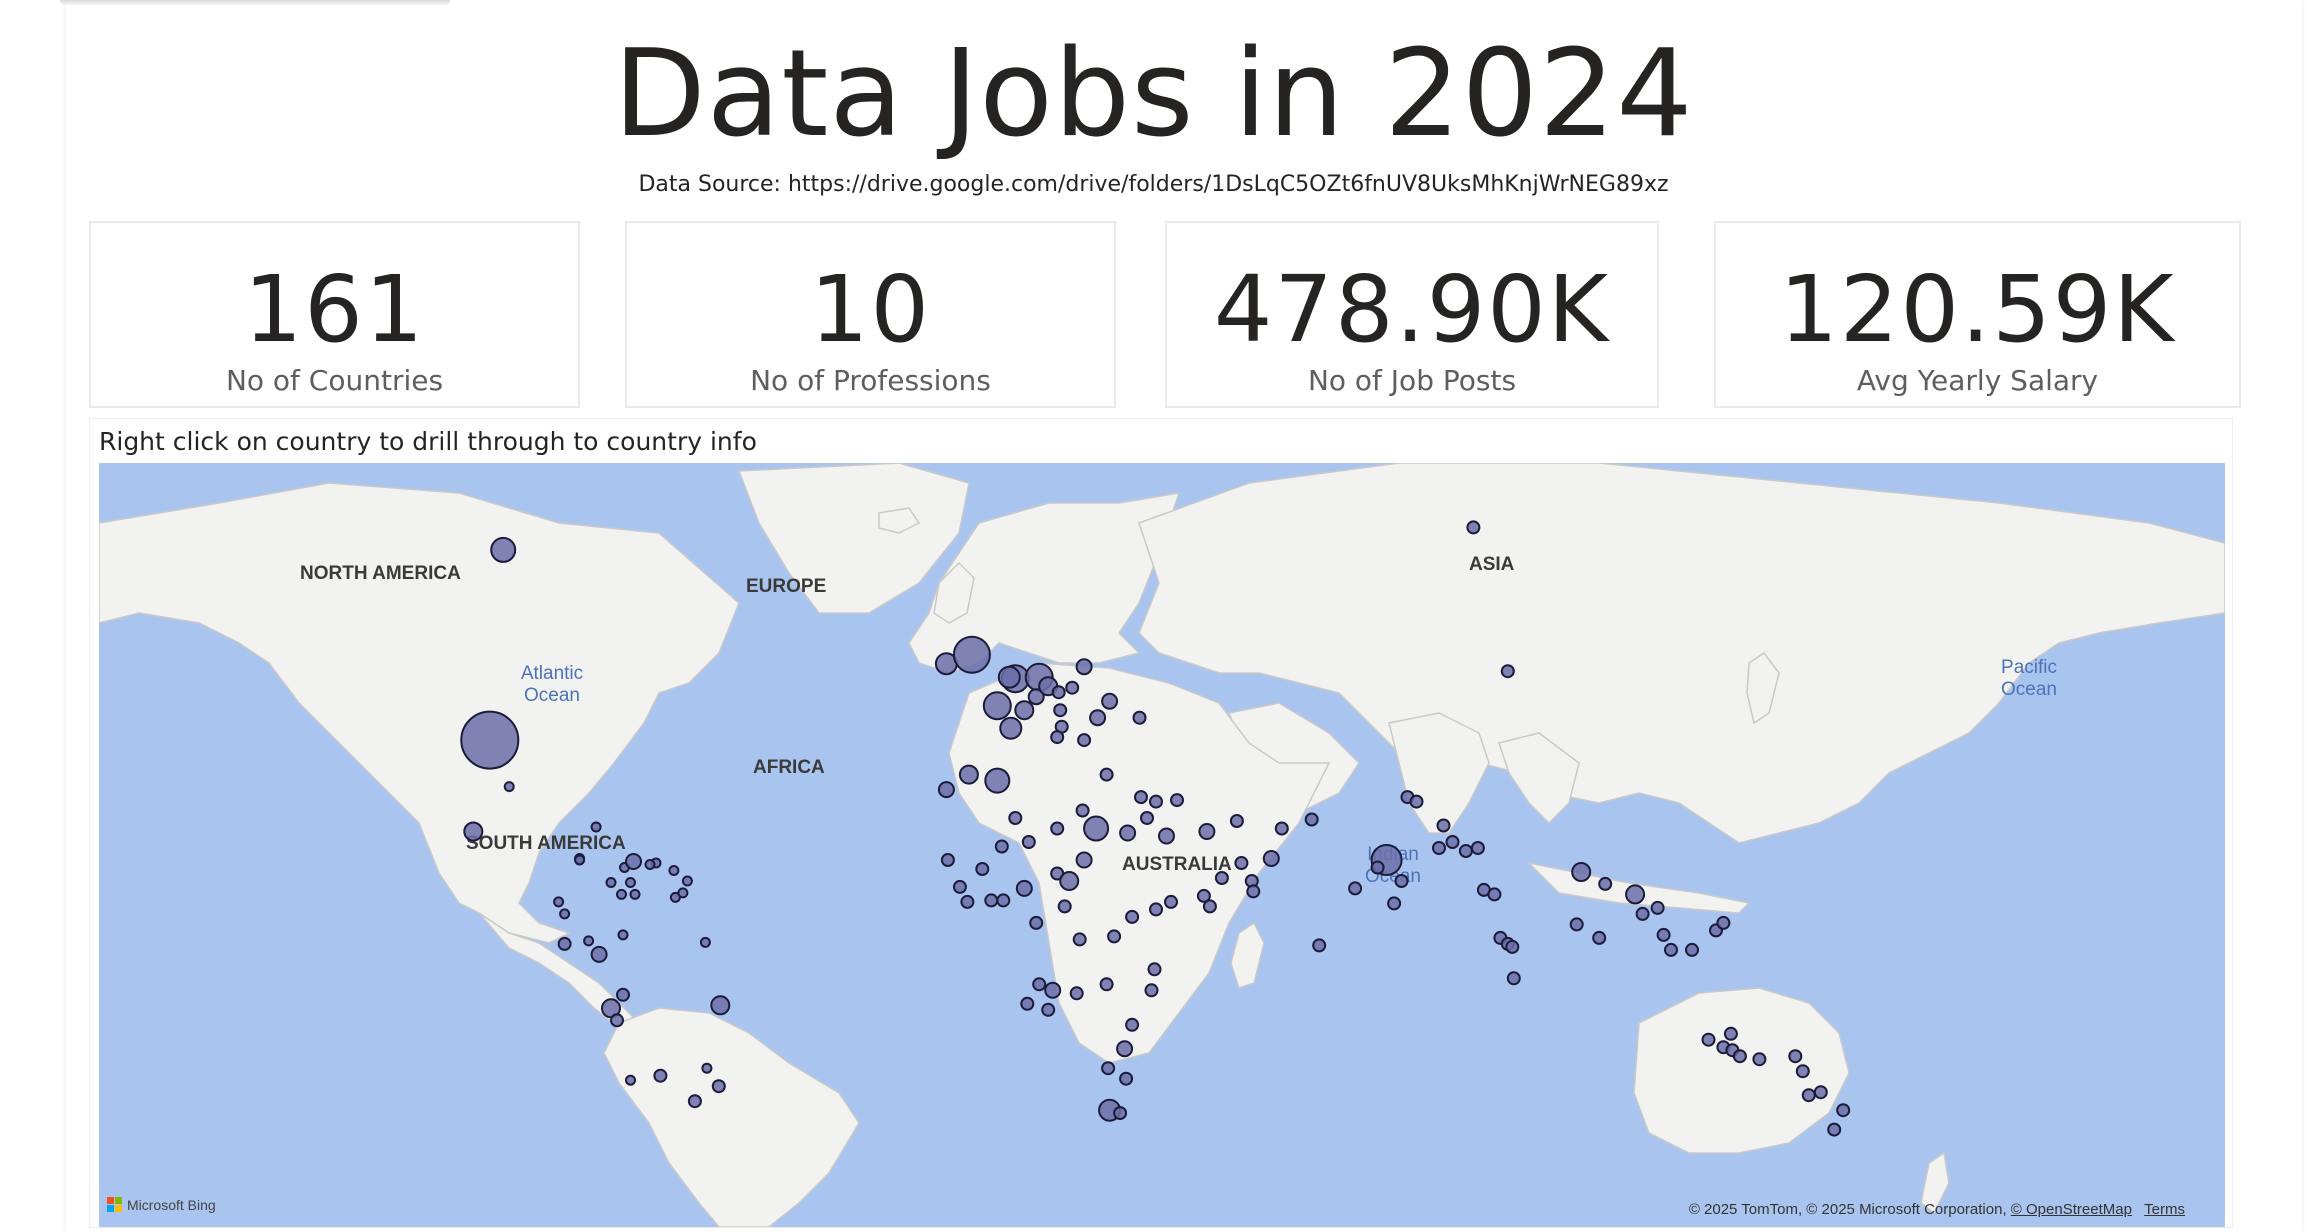 Image resolution: width=2307 pixels, height=1232 pixels. What do you see at coordinates (1977, 314) in the screenshot?
I see `kpi-card-avg-salary: 120.59K Avg Yearly Salary` at bounding box center [1977, 314].